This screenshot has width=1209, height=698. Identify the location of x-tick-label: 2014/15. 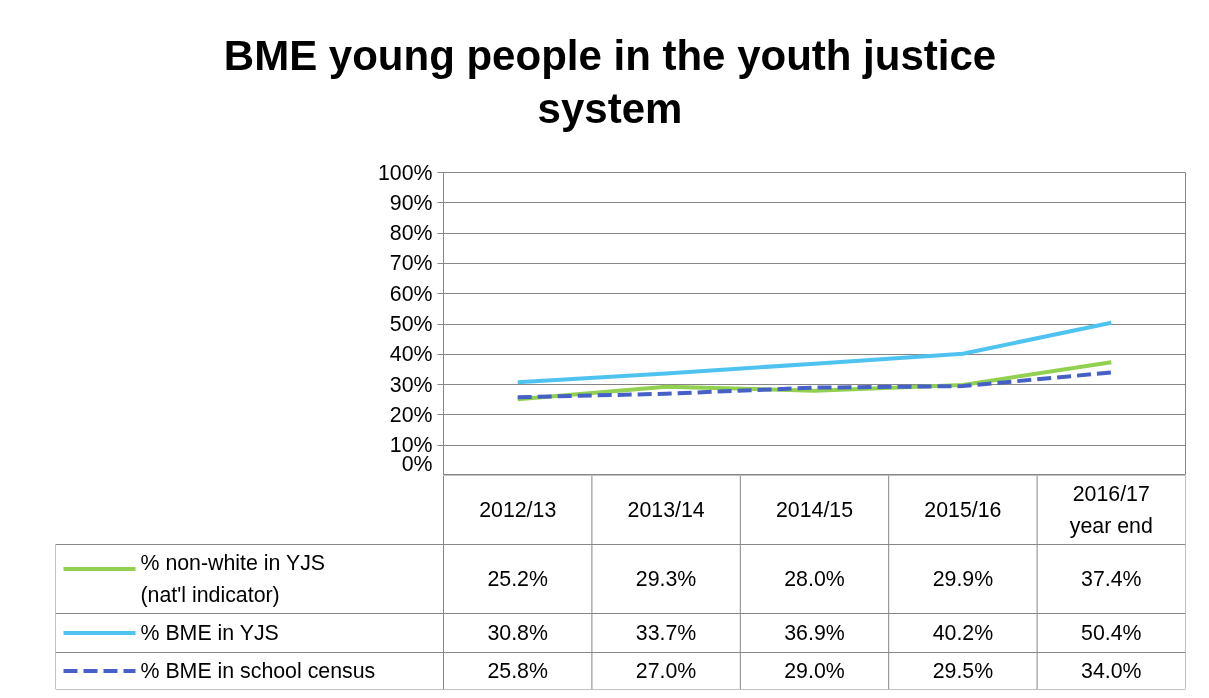
(814, 510).